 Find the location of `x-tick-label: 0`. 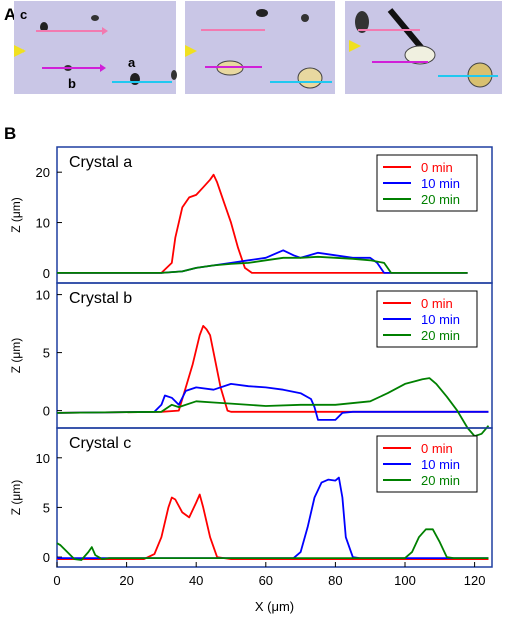

x-tick-label: 0 is located at coordinates (56, 580).